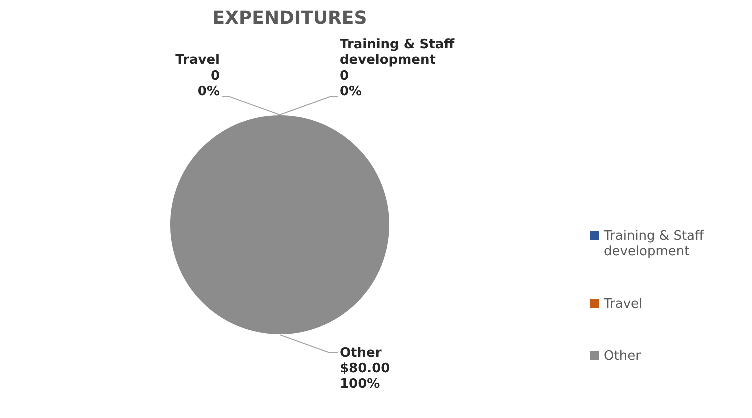 Image resolution: width=752 pixels, height=418 pixels. What do you see at coordinates (654, 244) in the screenshot?
I see `legend-label: Training & Staff development` at bounding box center [654, 244].